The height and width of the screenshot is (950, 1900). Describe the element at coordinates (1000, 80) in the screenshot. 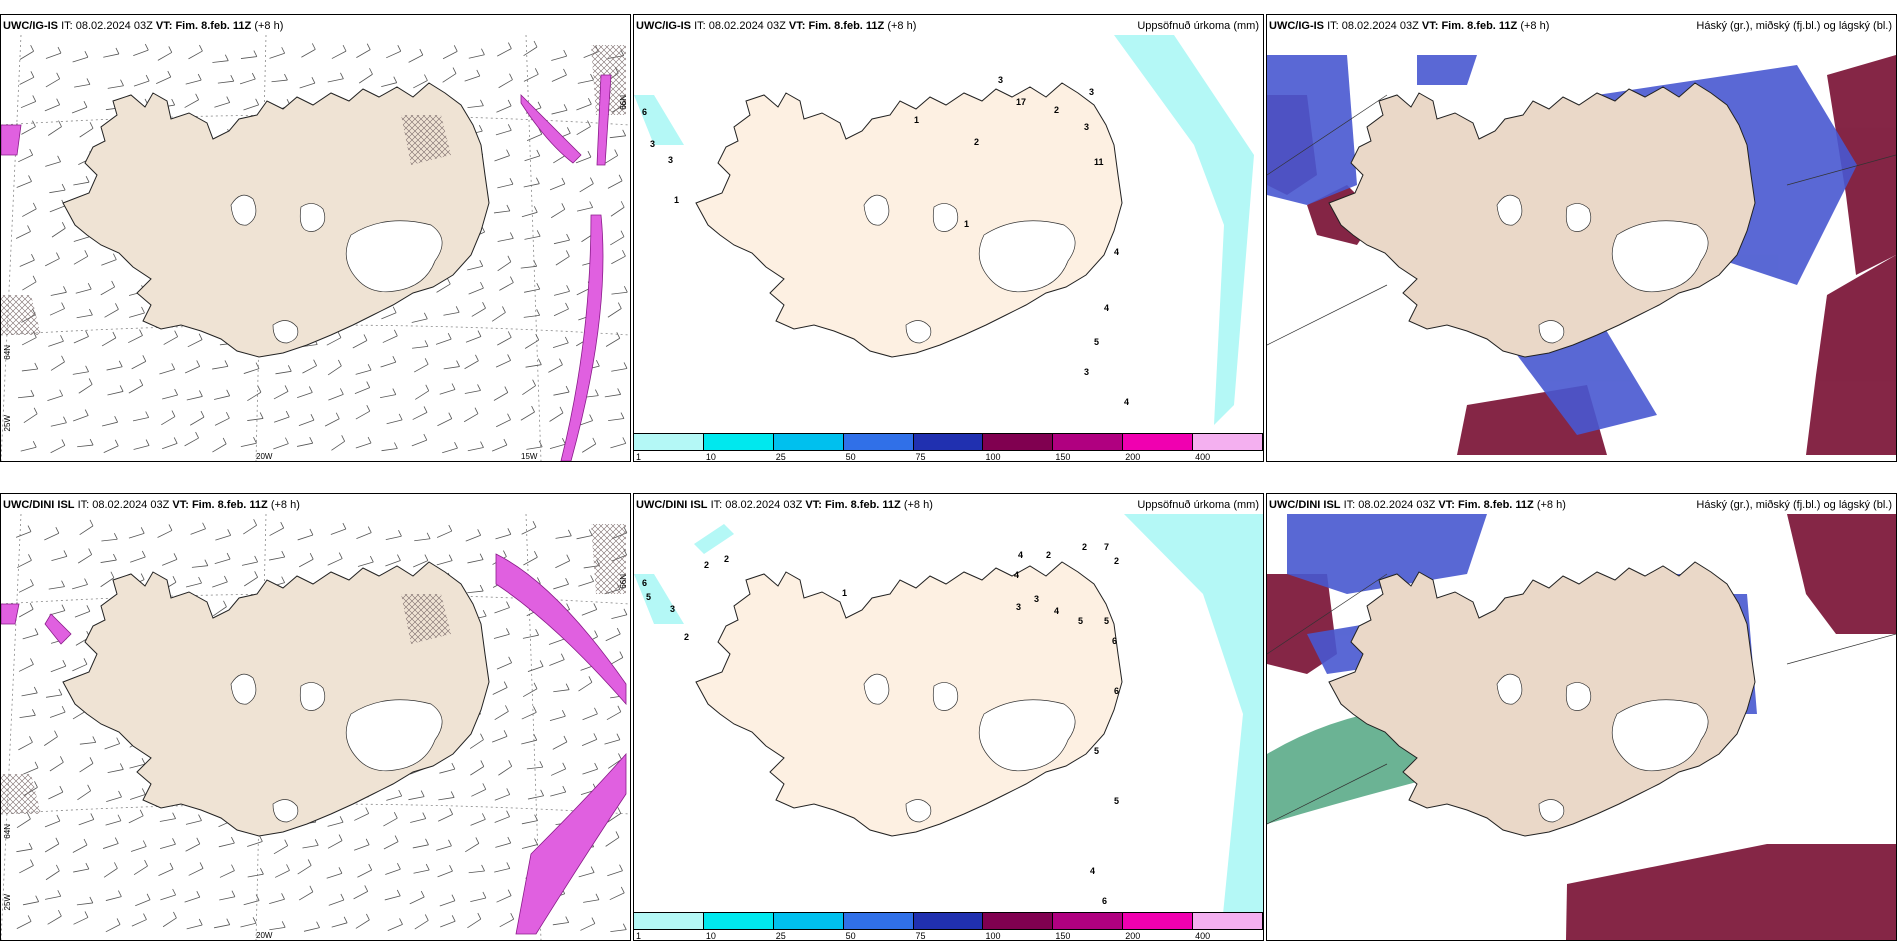

I see `precip-label: 3` at that location.